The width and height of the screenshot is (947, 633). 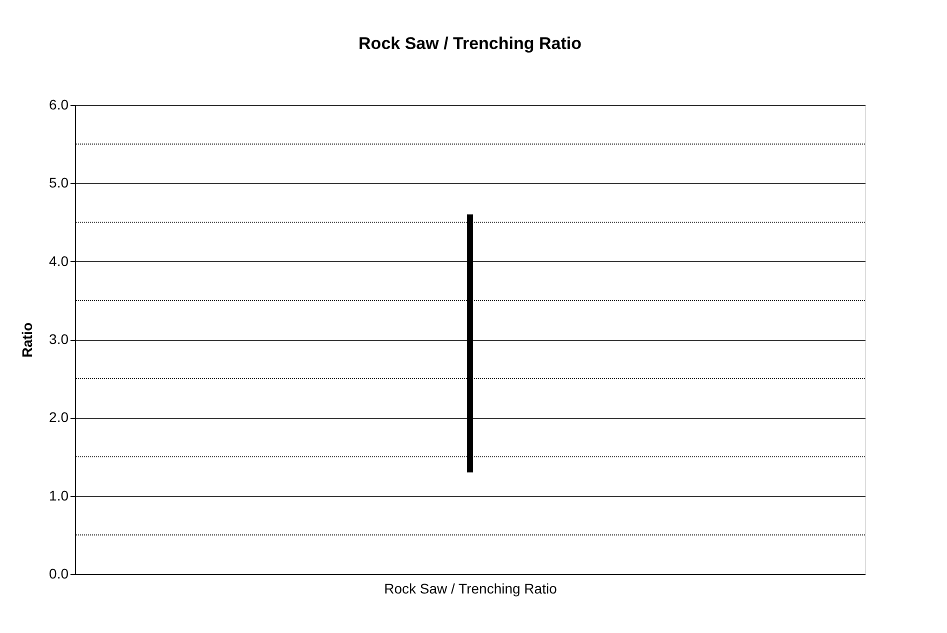 I want to click on y-tick-label: 6.0, so click(x=59, y=104).